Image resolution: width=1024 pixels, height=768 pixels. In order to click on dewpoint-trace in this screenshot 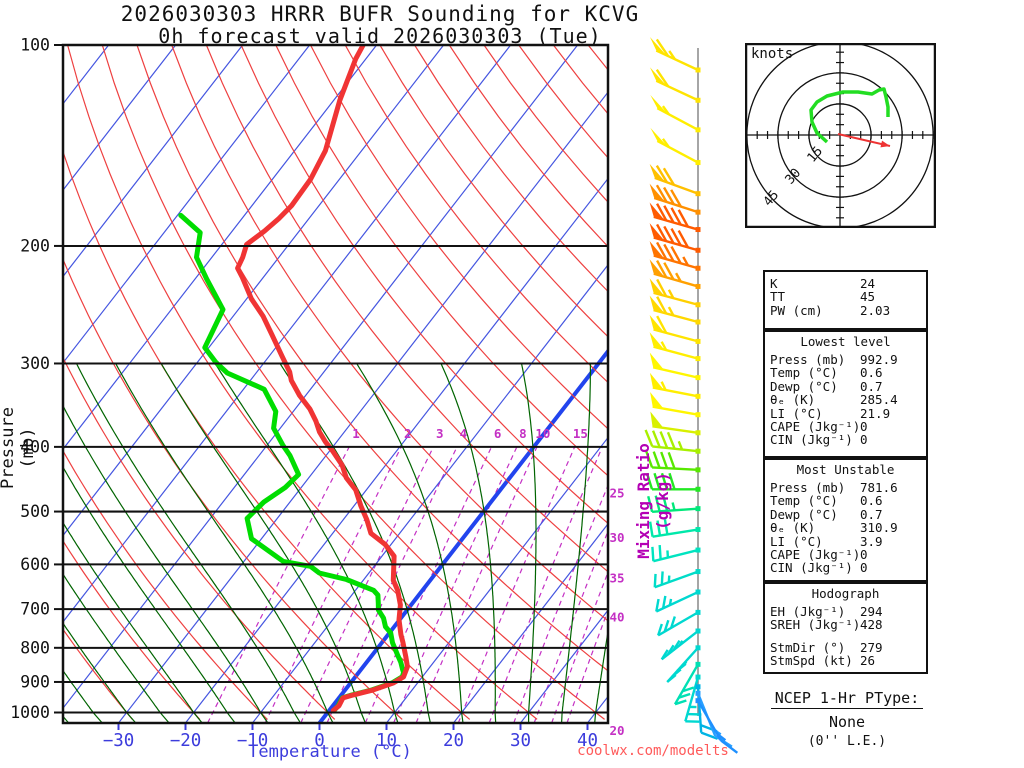, I will do `click(292, 462)`.